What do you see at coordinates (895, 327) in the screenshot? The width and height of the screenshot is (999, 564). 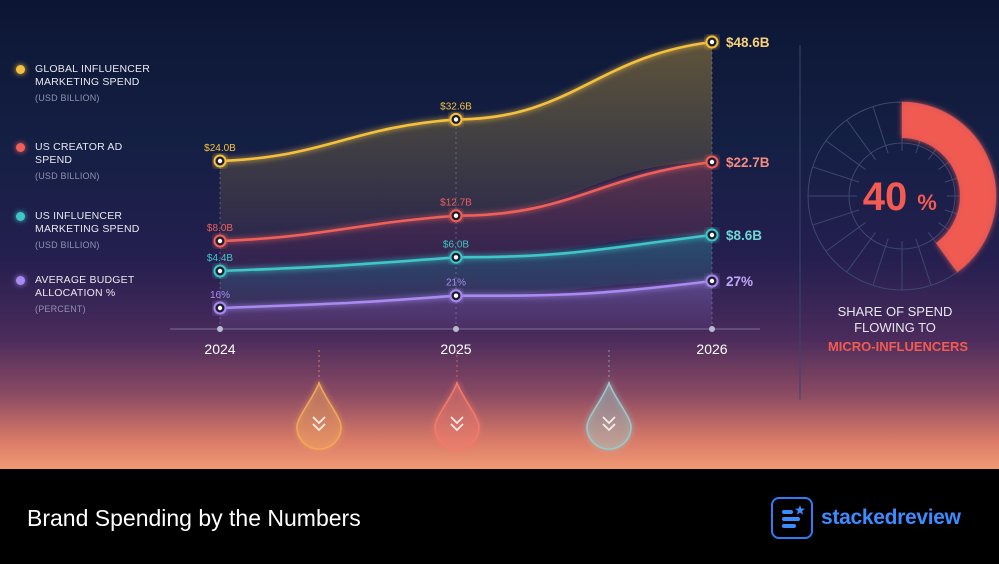 I see `donut-caption-line2: FLOWING TO` at bounding box center [895, 327].